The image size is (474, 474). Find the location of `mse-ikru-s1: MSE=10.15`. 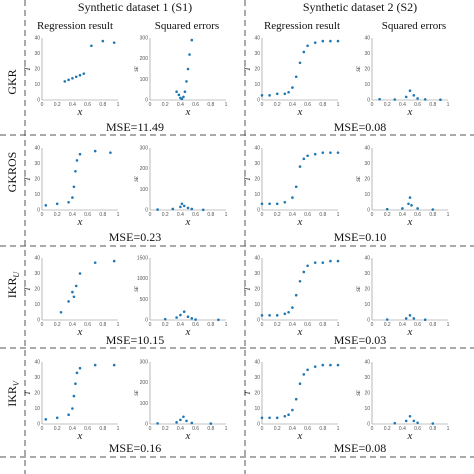

mse-ikru-s1: MSE=10.15 is located at coordinates (135, 340).